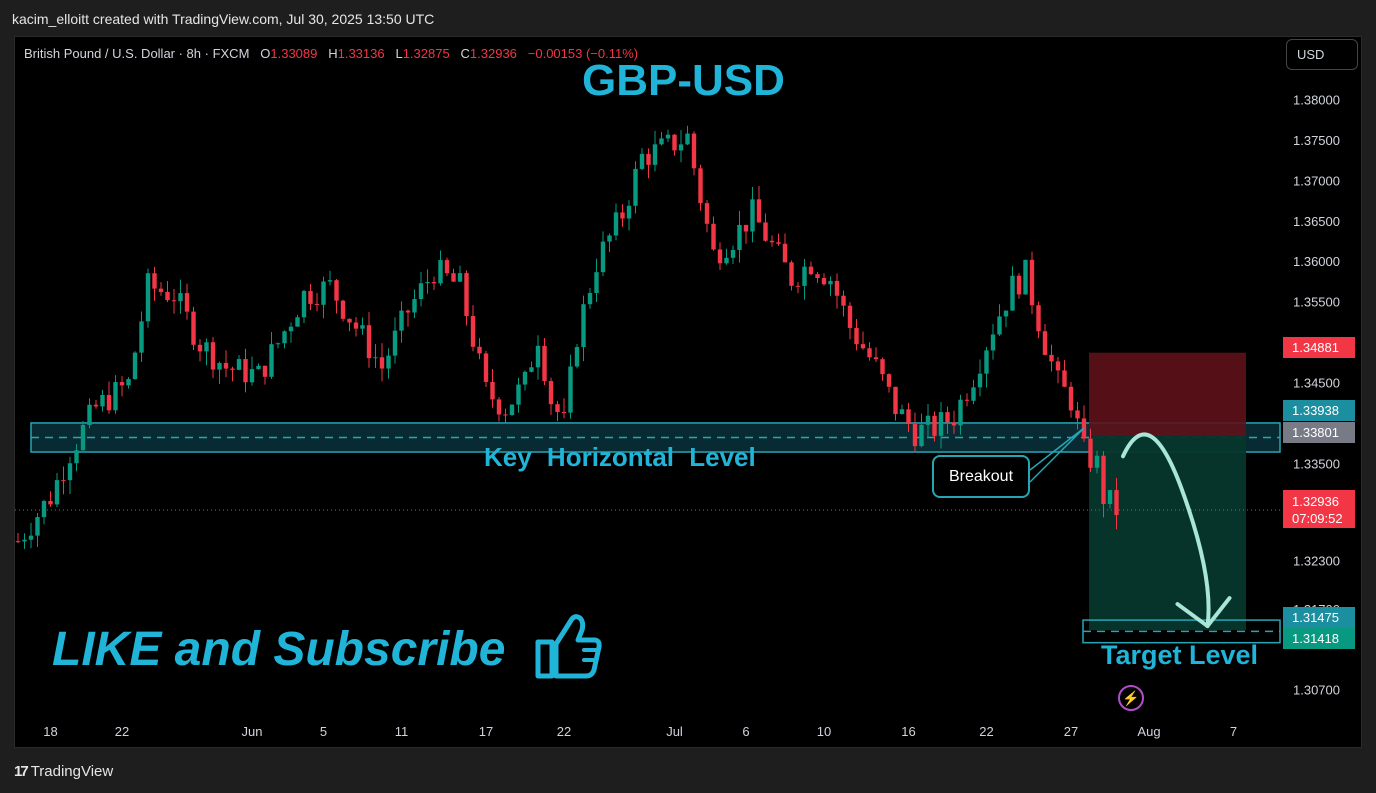 The height and width of the screenshot is (793, 1376). I want to click on tradingview-logo: 17 TradingView, so click(63, 771).